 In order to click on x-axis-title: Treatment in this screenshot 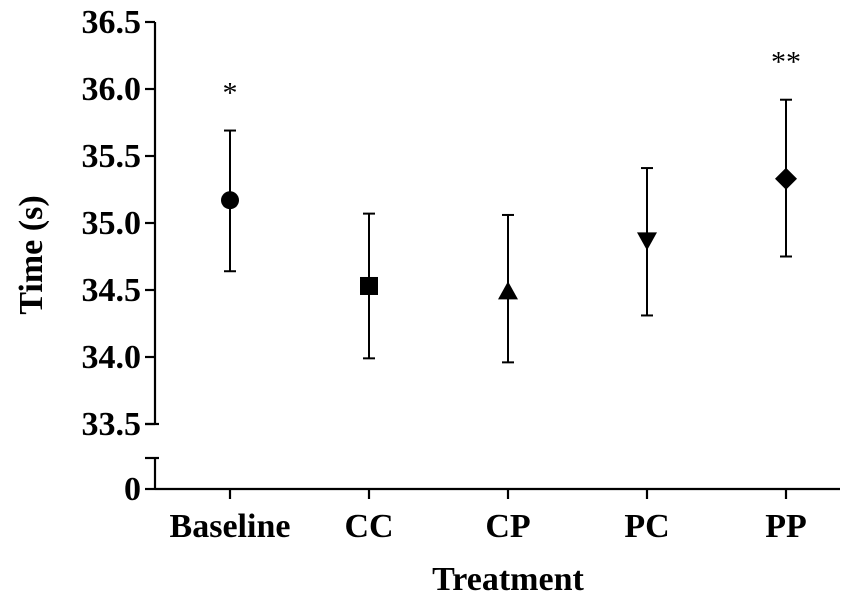, I will do `click(508, 579)`.